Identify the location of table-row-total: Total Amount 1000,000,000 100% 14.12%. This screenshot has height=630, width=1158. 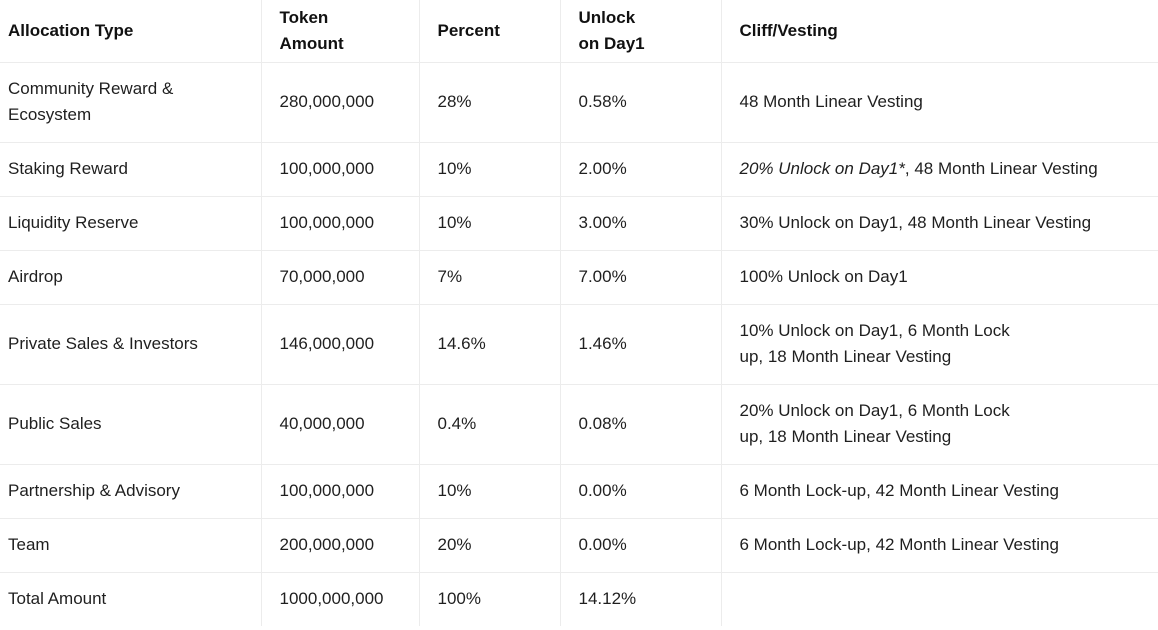
(579, 599).